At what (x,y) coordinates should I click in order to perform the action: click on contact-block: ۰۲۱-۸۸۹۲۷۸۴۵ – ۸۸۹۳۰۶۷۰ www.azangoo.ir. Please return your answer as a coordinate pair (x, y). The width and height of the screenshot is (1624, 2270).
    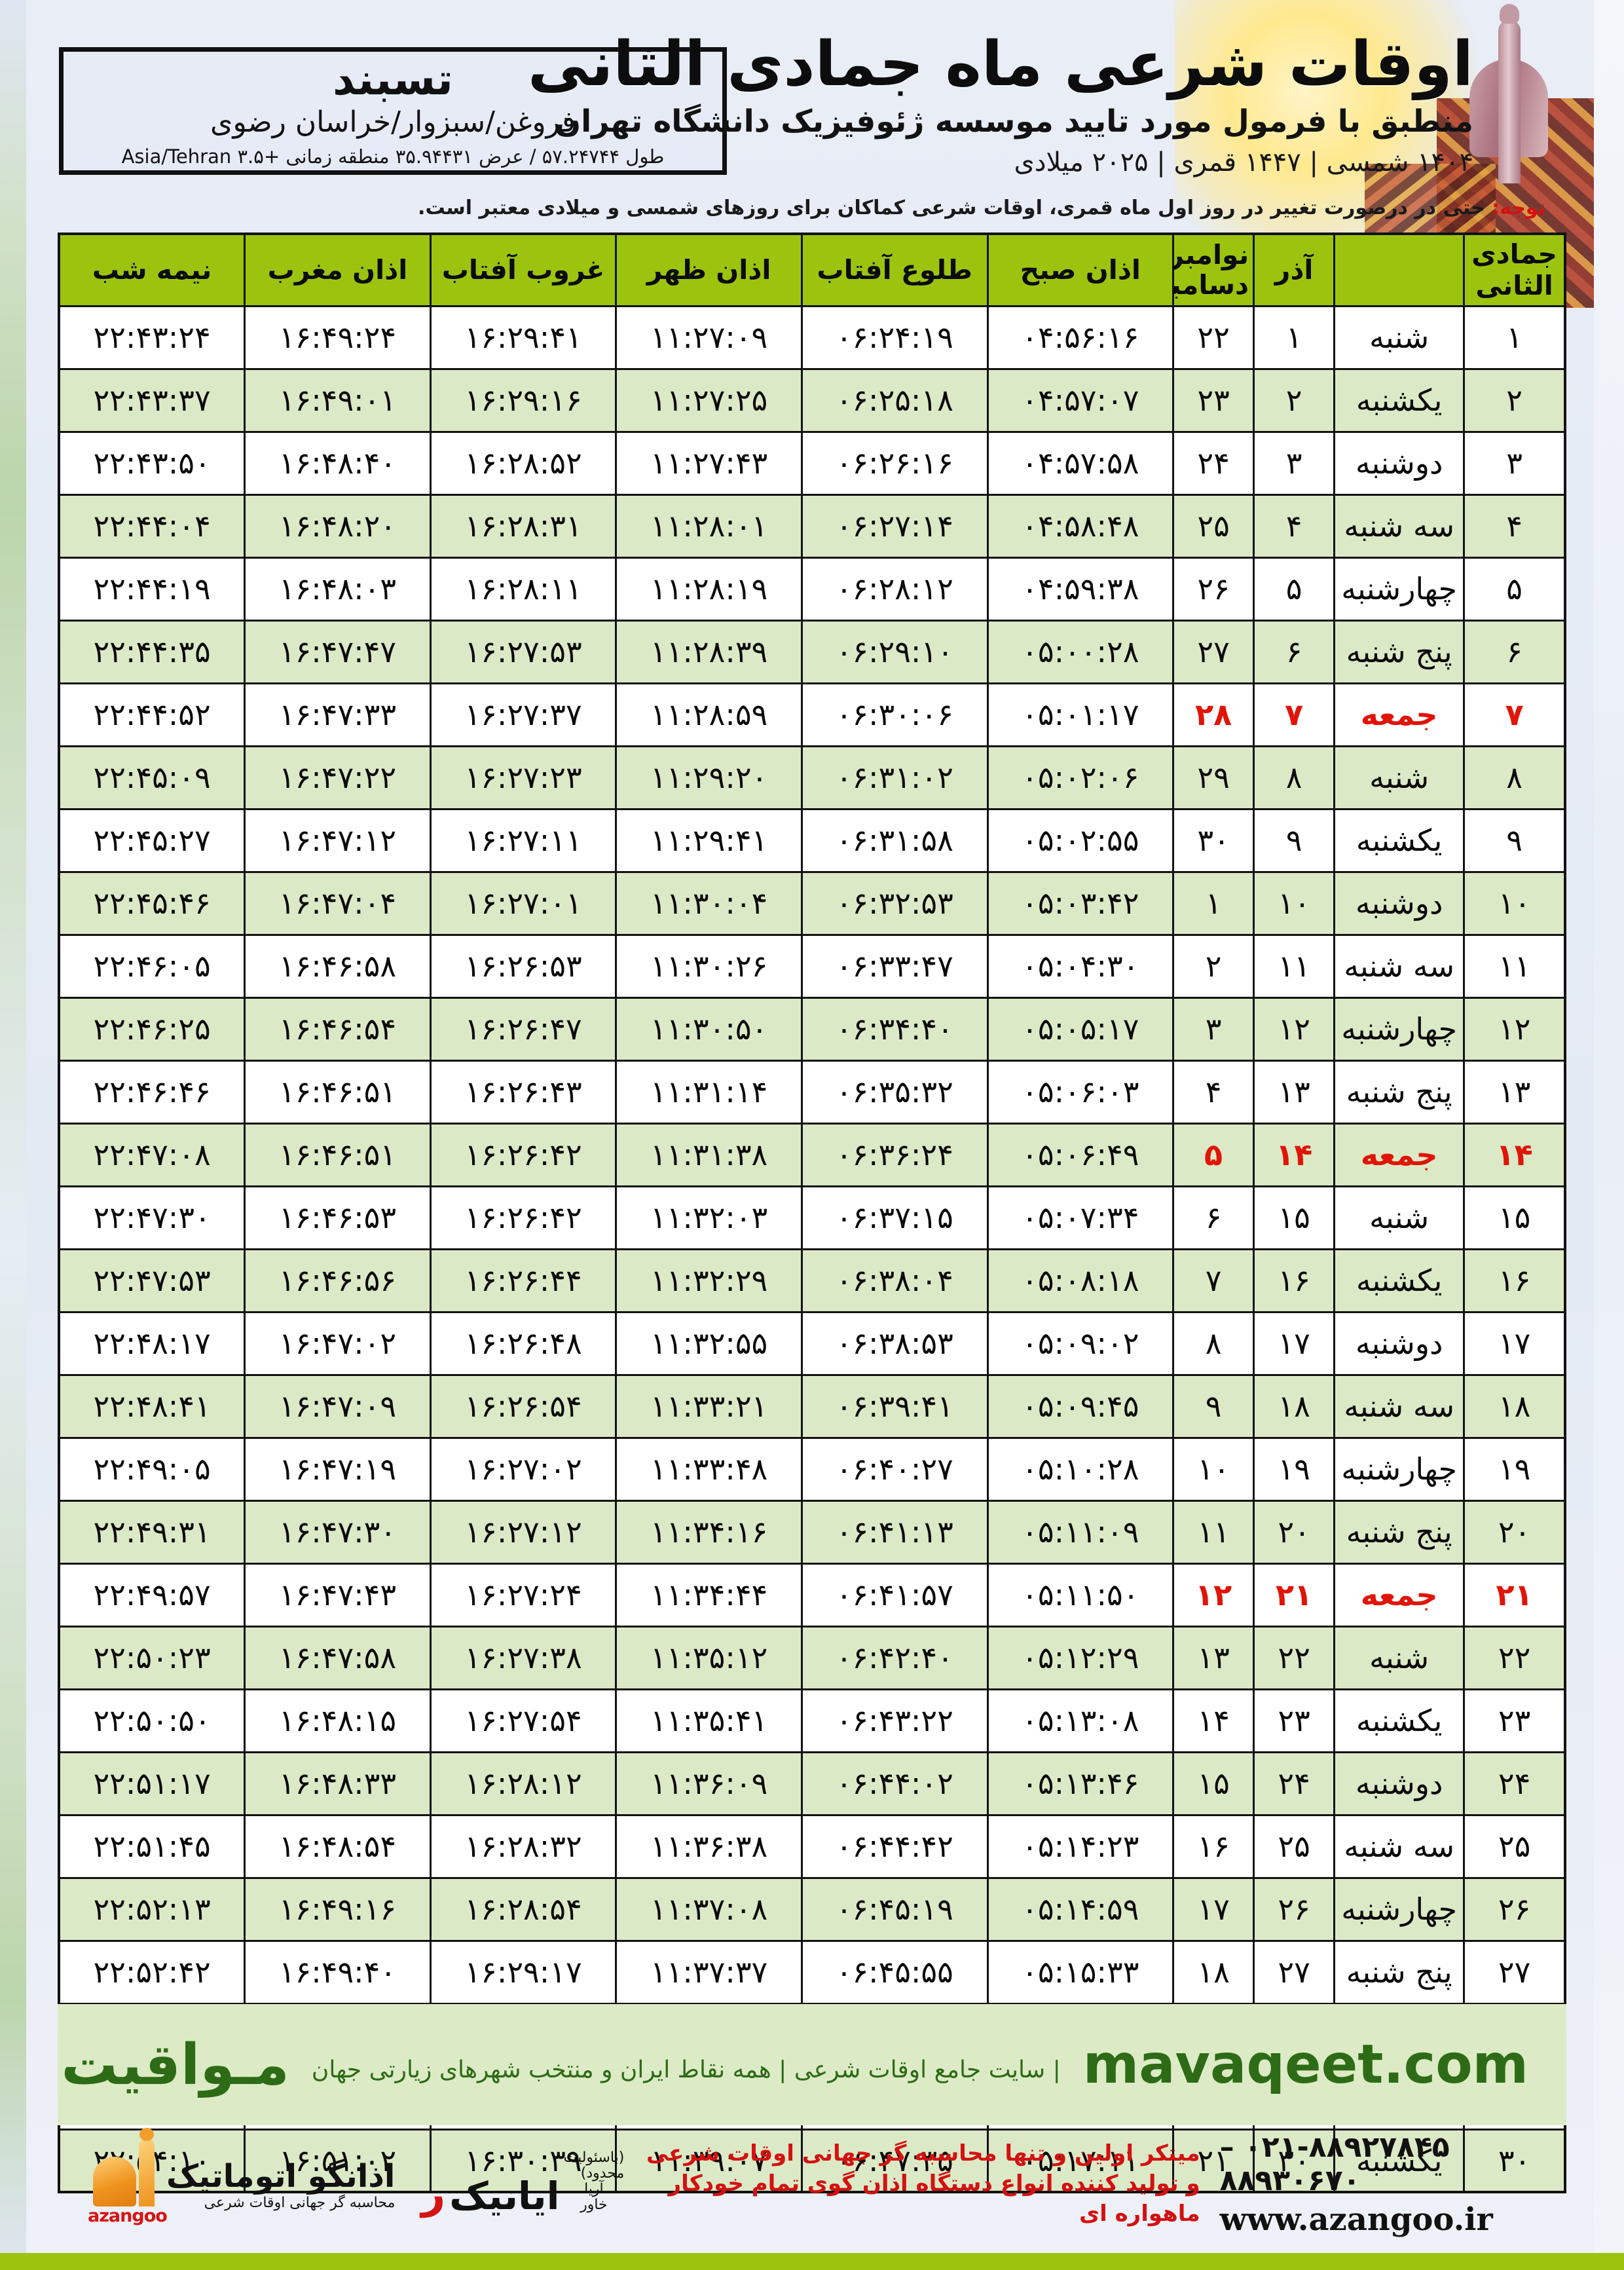
    Looking at the image, I should click on (1380, 2184).